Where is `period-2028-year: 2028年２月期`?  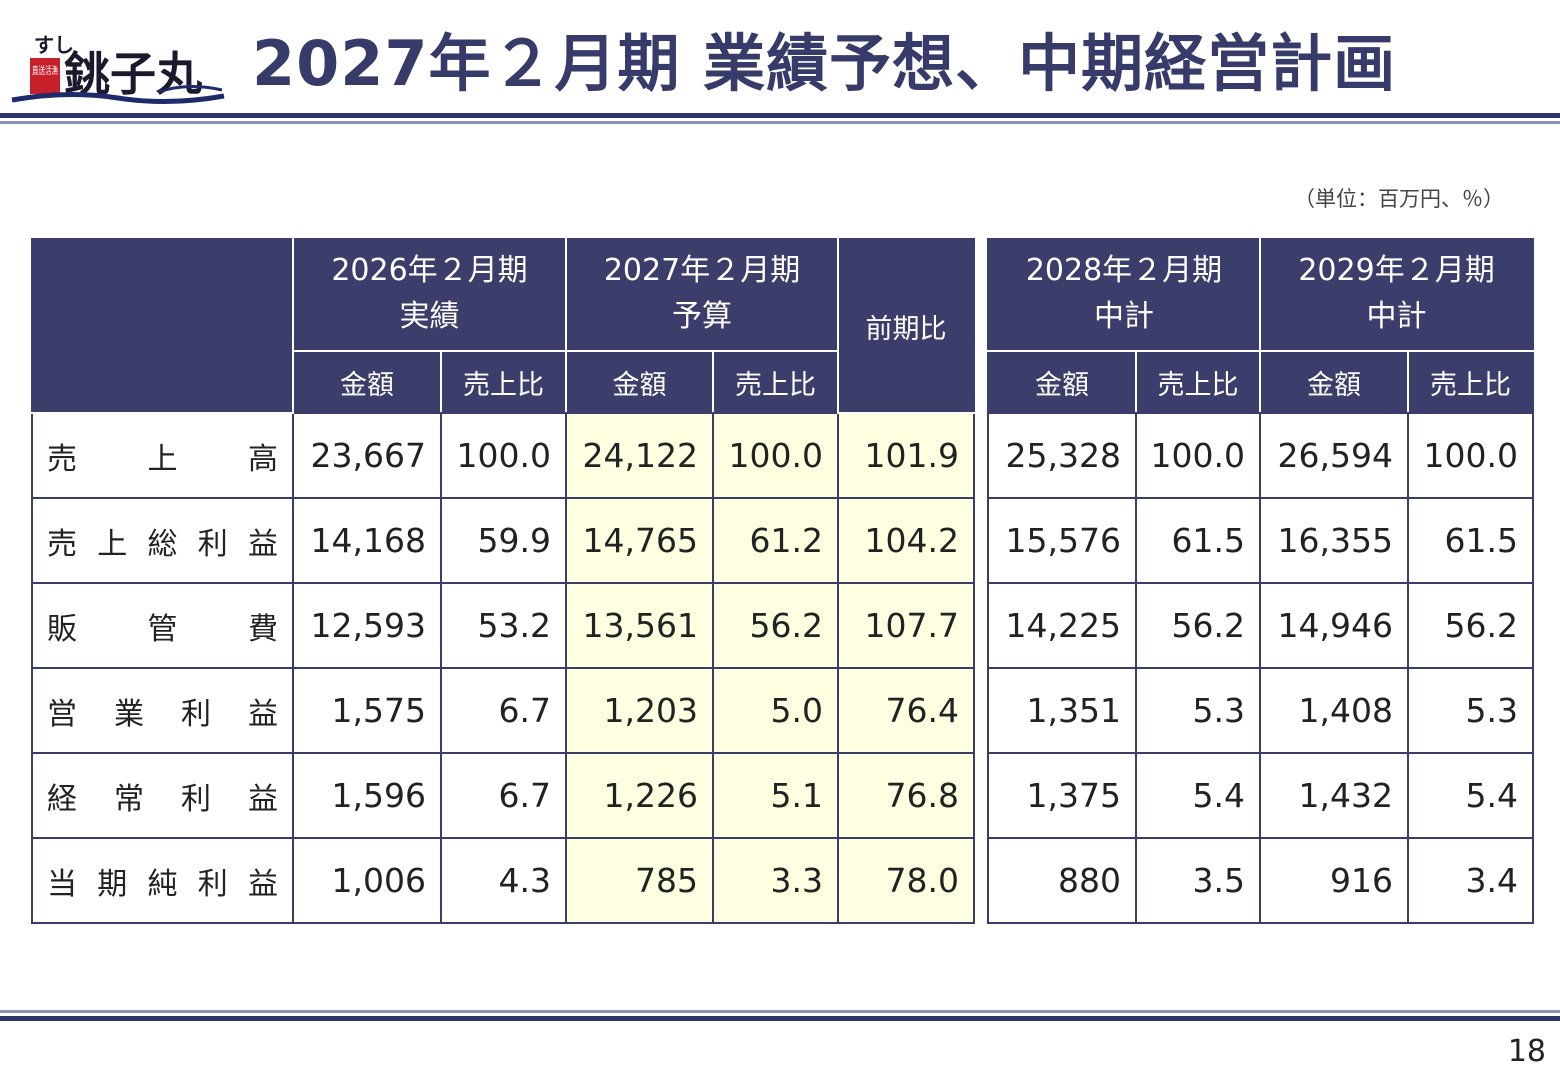
period-2028-year: 2028年２月期 is located at coordinates (1124, 270).